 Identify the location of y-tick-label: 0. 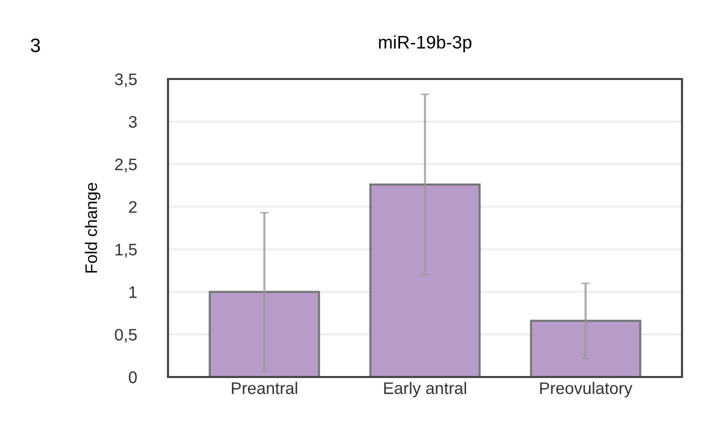
(132, 377).